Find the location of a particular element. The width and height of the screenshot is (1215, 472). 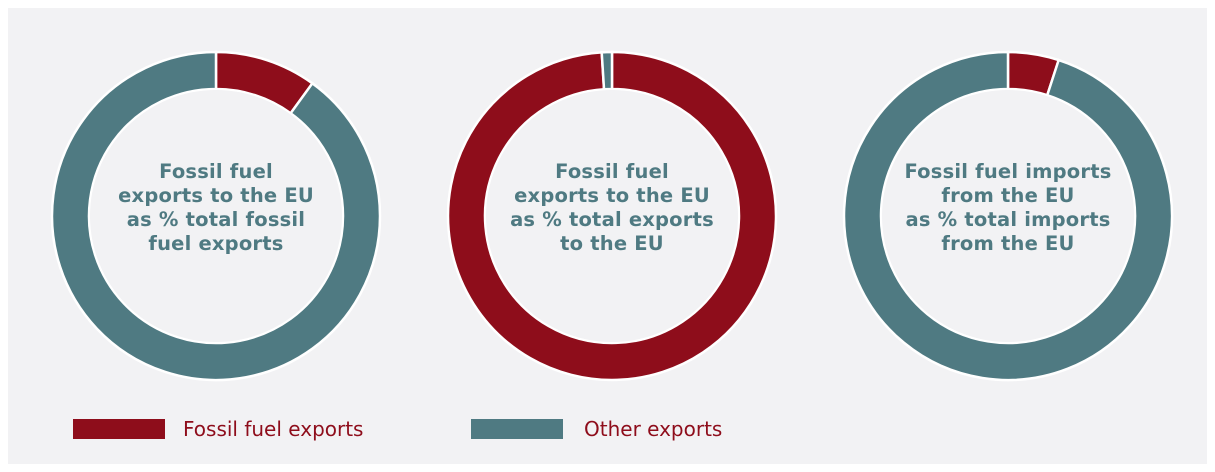

donut-2-slice-other is located at coordinates (607, 70).